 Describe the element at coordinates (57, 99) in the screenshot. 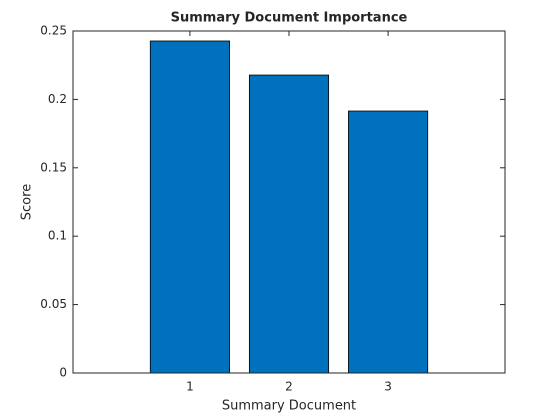

I see `y-tick-label: 0.2` at that location.